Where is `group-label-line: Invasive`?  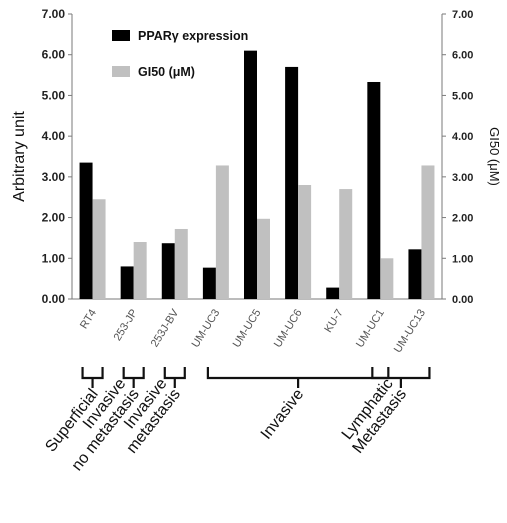 group-label-line: Invasive is located at coordinates (283, 414).